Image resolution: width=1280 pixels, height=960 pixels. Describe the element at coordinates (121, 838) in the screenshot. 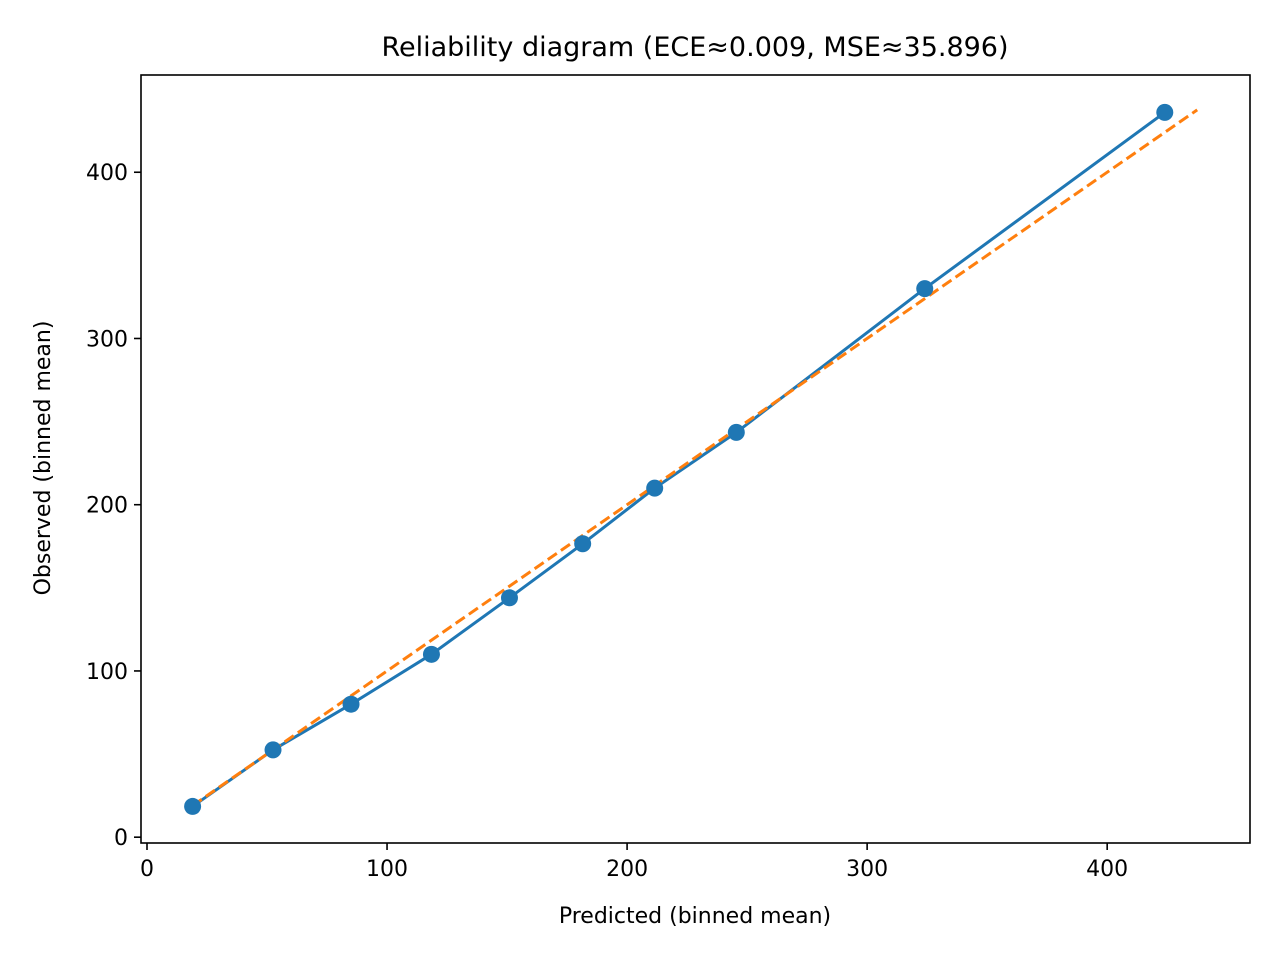

I see `y-tick-label: 0` at that location.